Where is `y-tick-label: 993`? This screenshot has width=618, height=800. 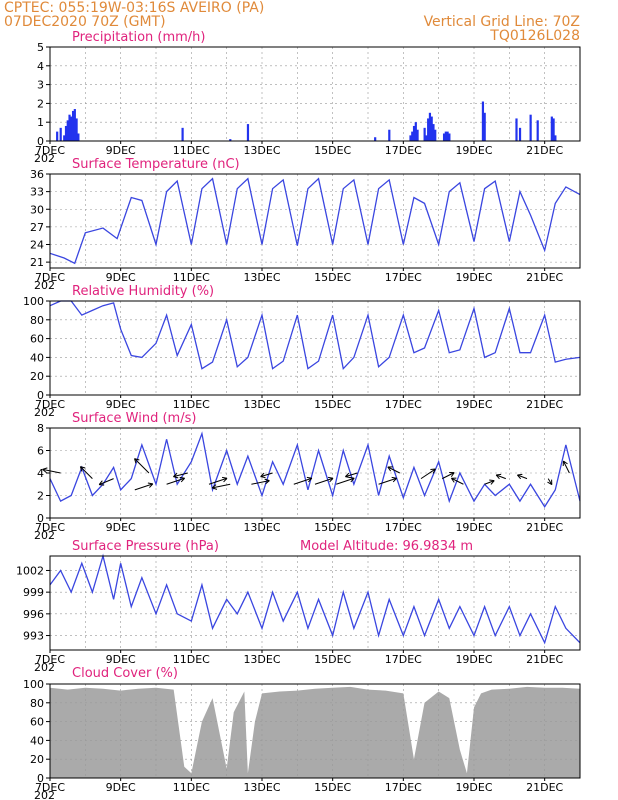 y-tick-label: 993 is located at coordinates (33, 636).